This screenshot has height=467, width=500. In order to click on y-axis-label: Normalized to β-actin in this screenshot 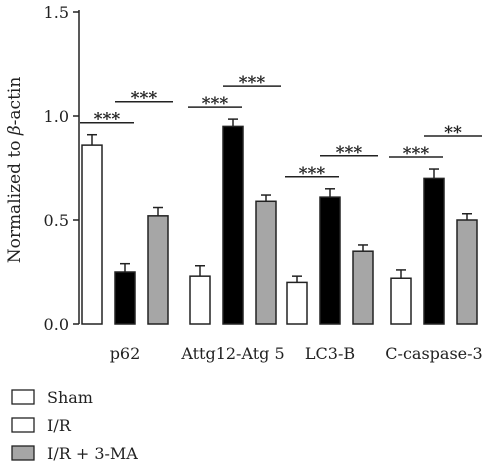, I will do `click(15, 170)`.